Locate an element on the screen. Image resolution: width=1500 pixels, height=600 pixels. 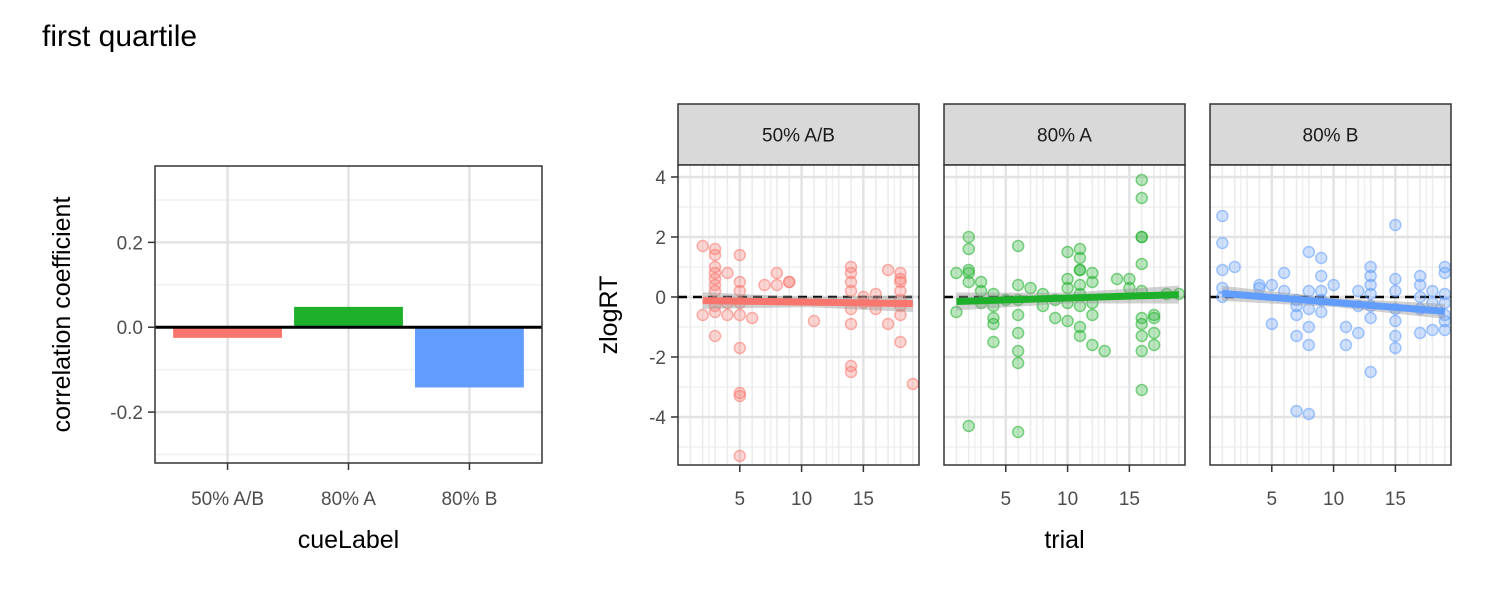
bar-y-tick-label: 0.0 is located at coordinates (130, 328).